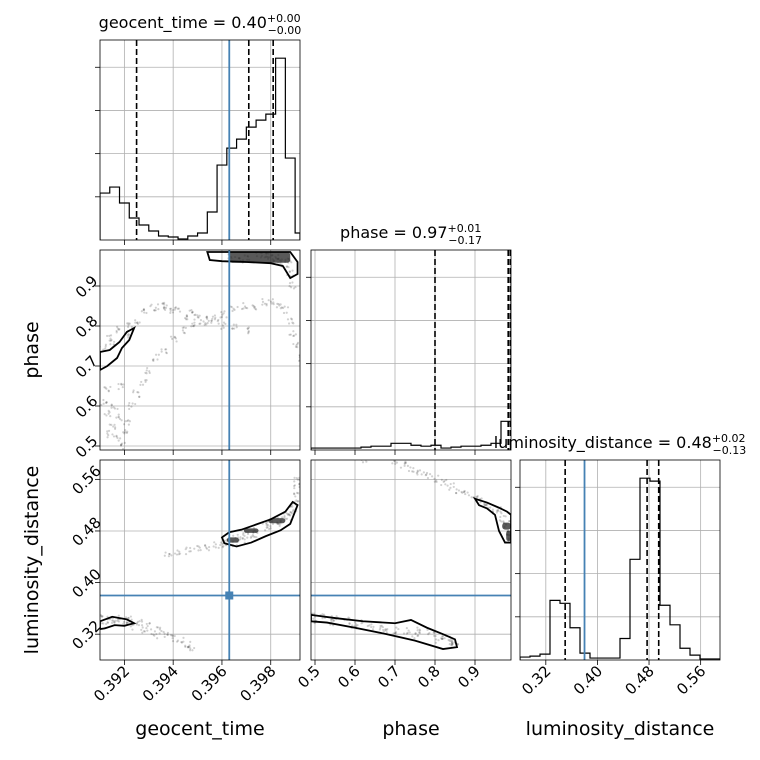 The height and width of the screenshot is (760, 760). What do you see at coordinates (620, 548) in the screenshot?
I see `hist-panel-luminosity_distance: luminosity_distance = 0.48+0.02 −0.13` at bounding box center [620, 548].